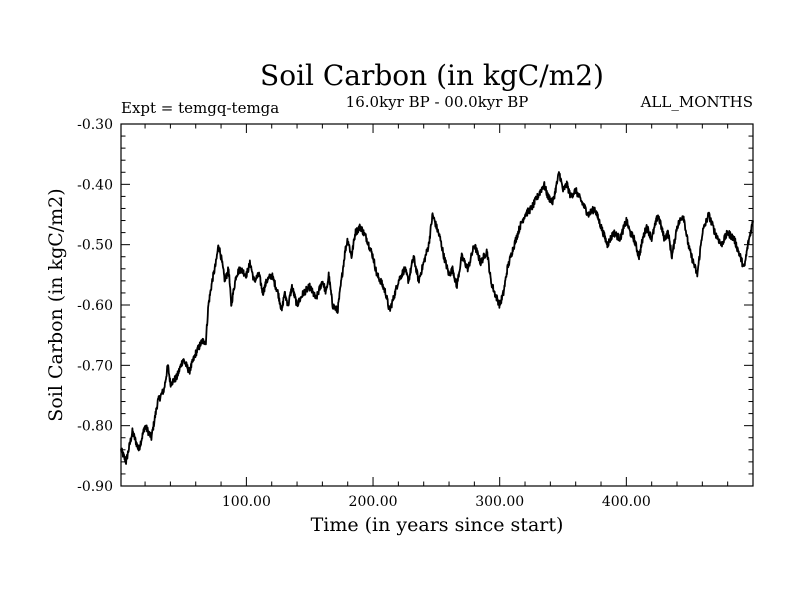  I want to click on chart-title: Soil Carbon (in kgC/m2), so click(432, 75).